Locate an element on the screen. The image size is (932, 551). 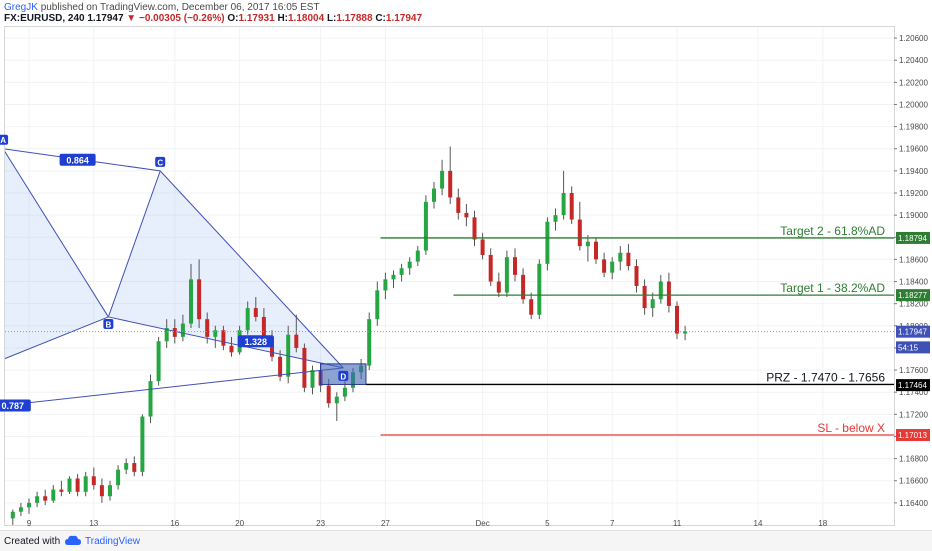
y-tick-label: 1.16800 is located at coordinates (913, 459).